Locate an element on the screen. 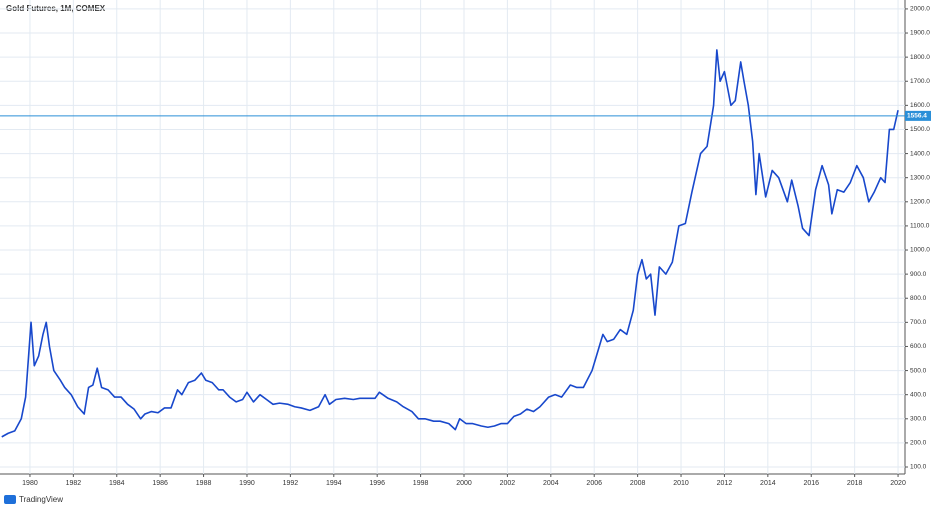 Image resolution: width=936 pixels, height=508 pixels. y-tick-label: 1000.0 is located at coordinates (920, 250).